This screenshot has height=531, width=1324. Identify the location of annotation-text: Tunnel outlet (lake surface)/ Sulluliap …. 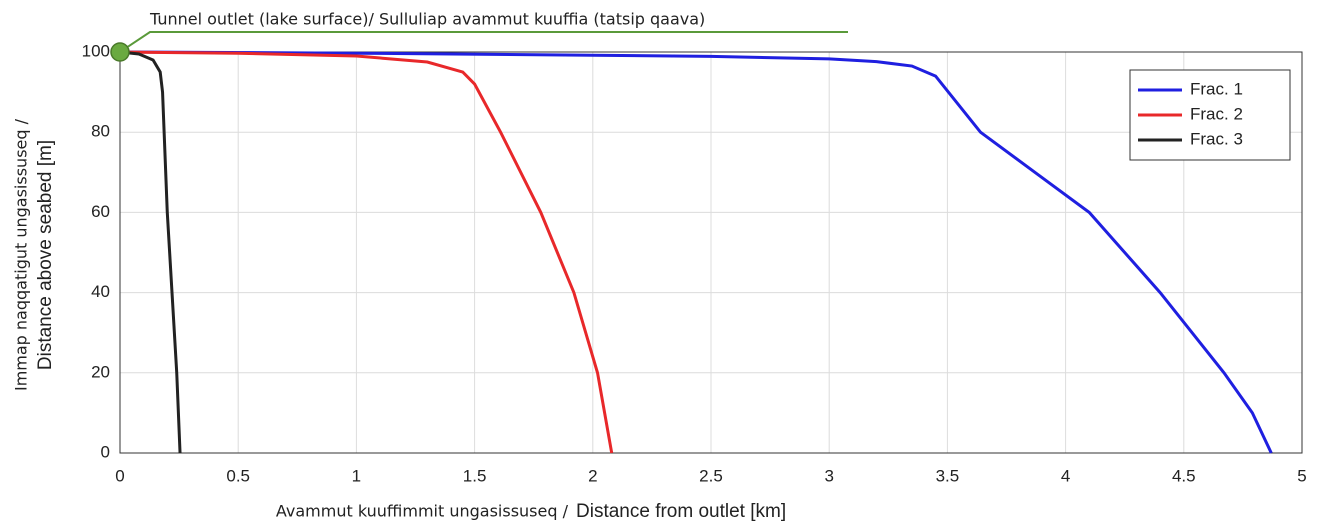
(427, 19).